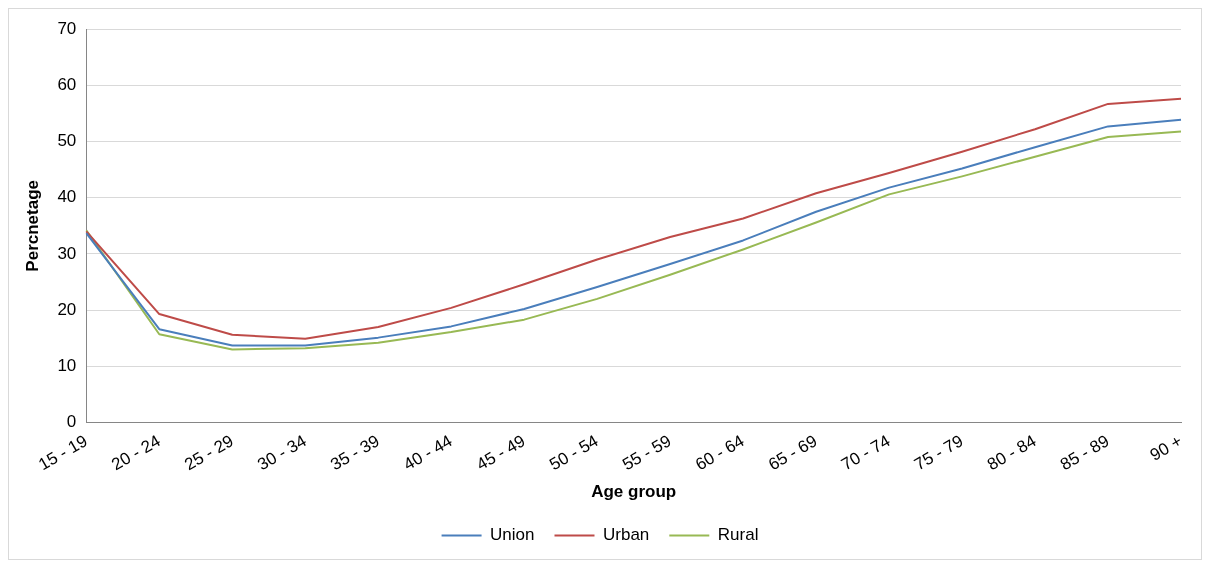 The height and width of the screenshot is (568, 1210). What do you see at coordinates (67, 197) in the screenshot?
I see `y-tick-label: 40` at bounding box center [67, 197].